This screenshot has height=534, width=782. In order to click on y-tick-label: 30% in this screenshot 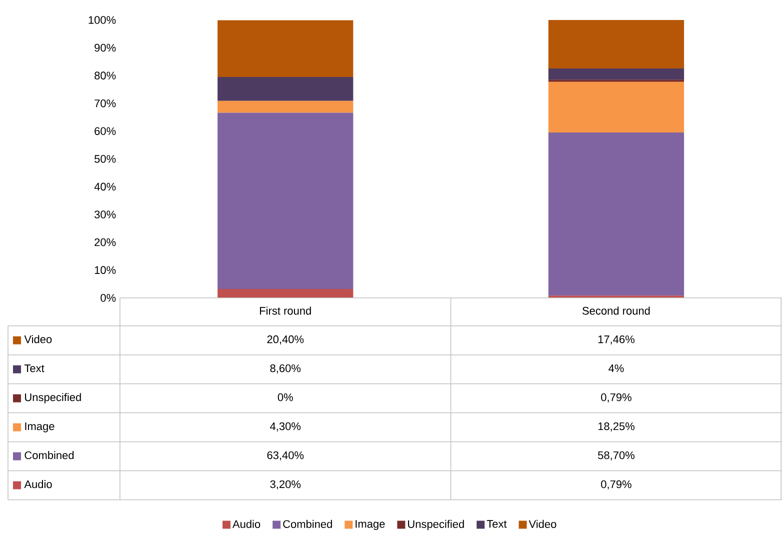, I will do `click(105, 214)`.